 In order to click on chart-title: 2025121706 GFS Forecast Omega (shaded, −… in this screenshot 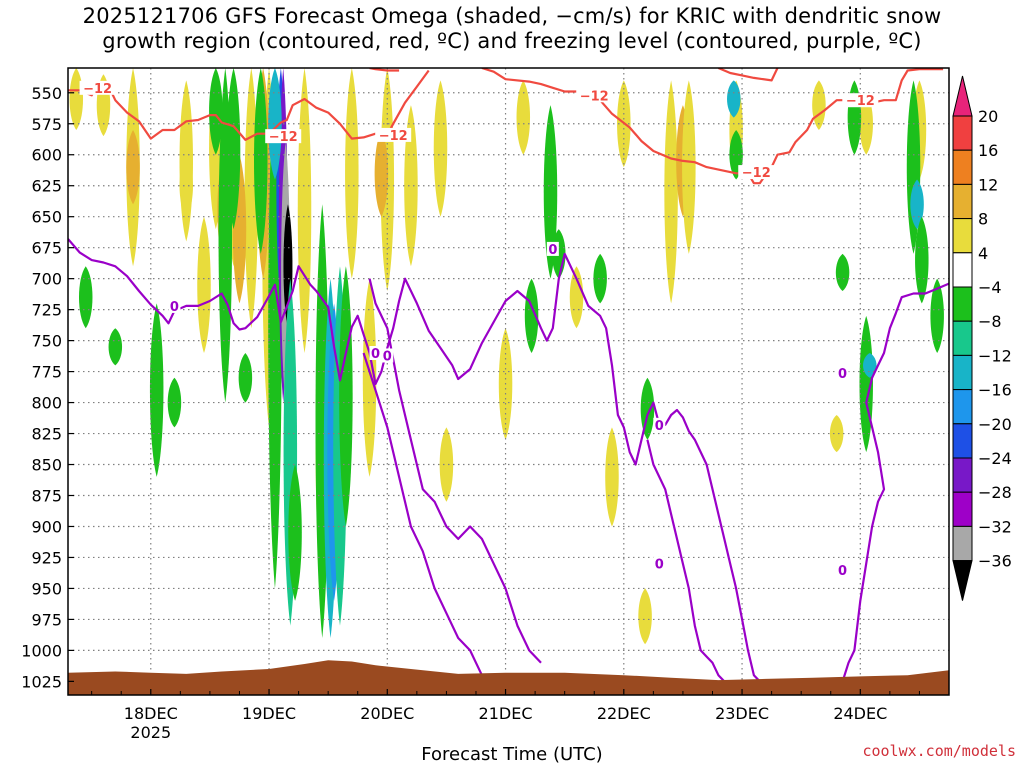, I will do `click(512, 29)`.